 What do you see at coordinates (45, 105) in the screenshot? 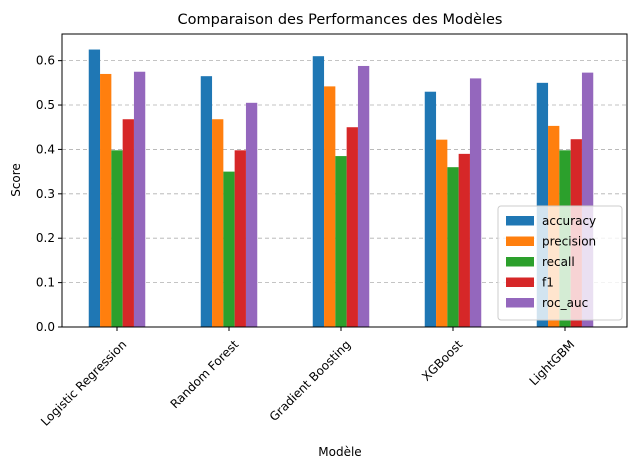
I see `y-tick-label: 0.5` at bounding box center [45, 105].